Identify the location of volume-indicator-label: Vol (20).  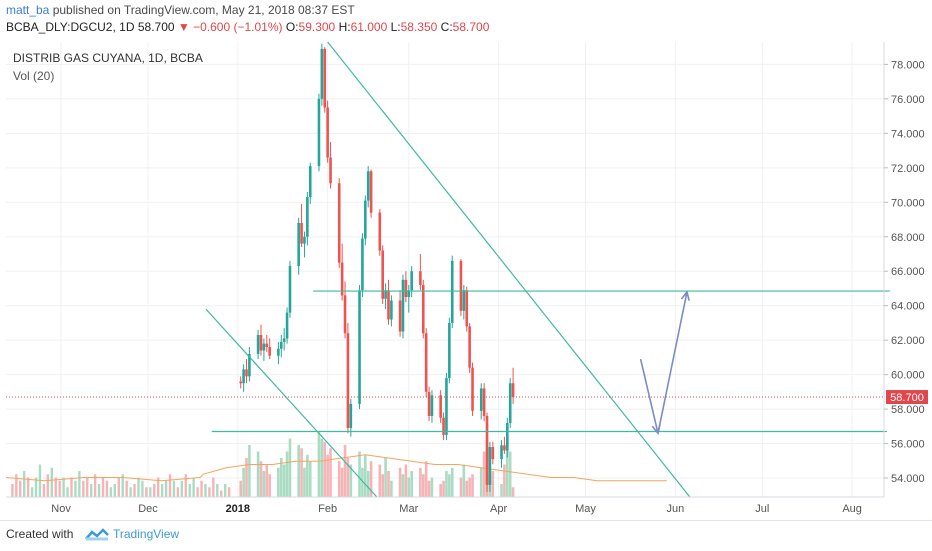
(33, 76).